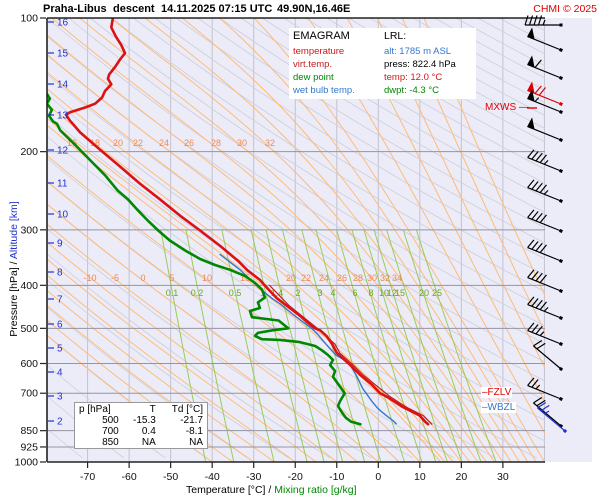 The image size is (600, 500). I want to click on isoline-label: -5, so click(115, 278).